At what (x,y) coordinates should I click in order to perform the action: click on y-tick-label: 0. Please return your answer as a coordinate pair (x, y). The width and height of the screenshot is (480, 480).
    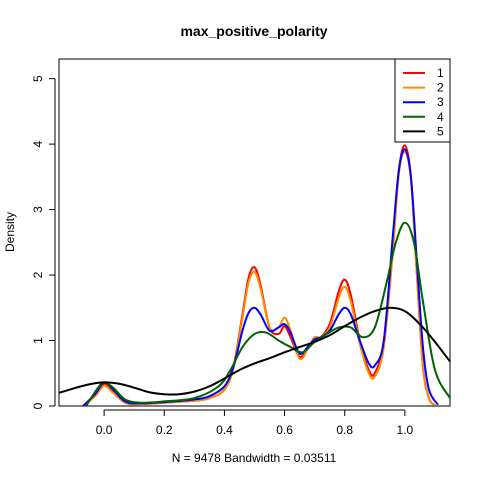
    Looking at the image, I should click on (38, 405).